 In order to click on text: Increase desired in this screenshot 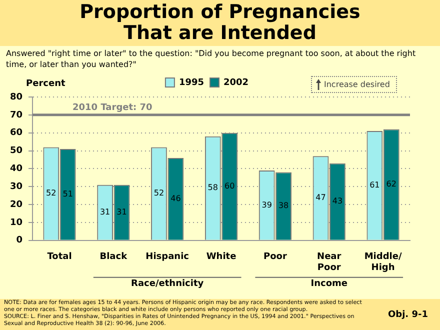, I will do `click(357, 84)`.